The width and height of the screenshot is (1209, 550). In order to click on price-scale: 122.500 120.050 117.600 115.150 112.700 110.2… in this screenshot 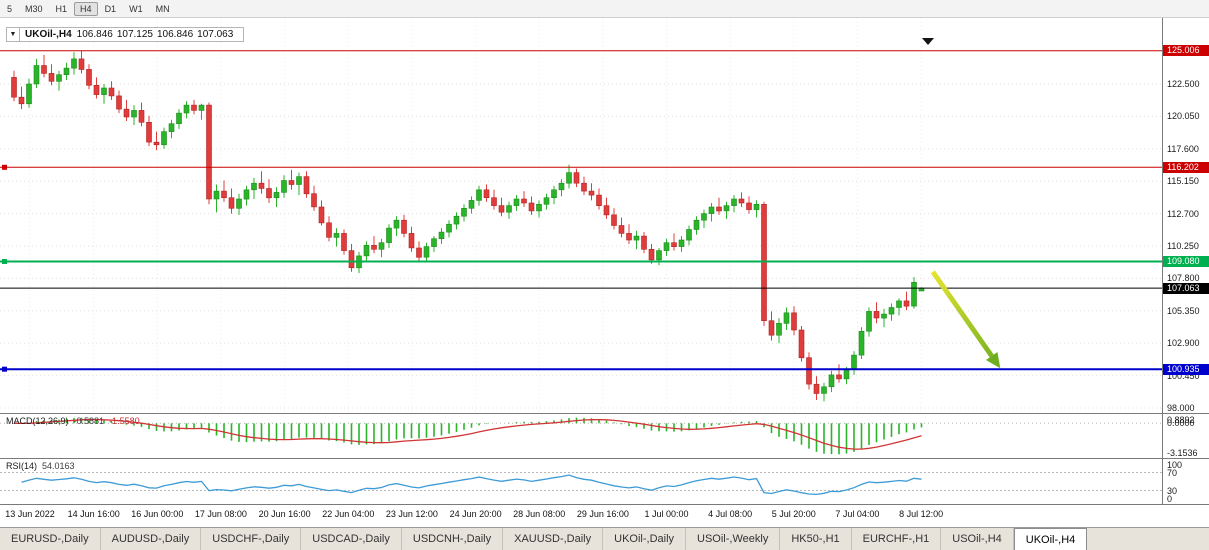, I will do `click(1185, 261)`.